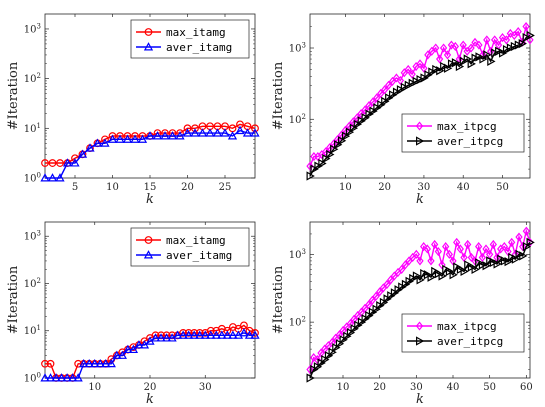 The height and width of the screenshot is (407, 545). I want to click on legend-label: max_itamg, so click(196, 32).